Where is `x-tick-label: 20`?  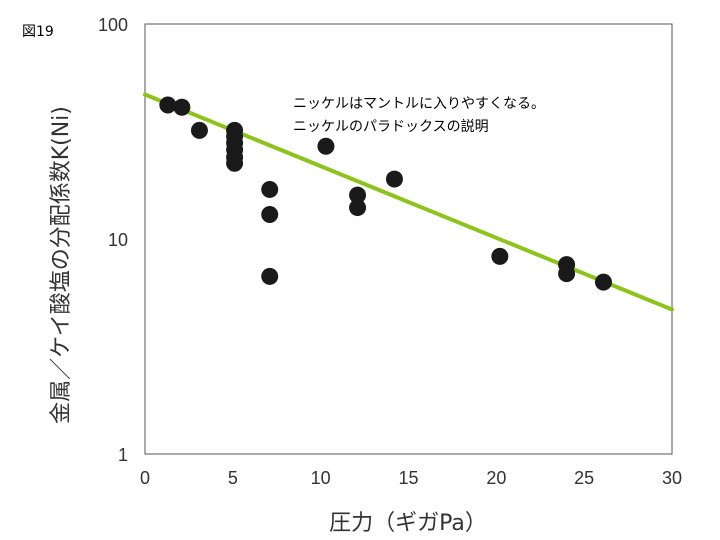 x-tick-label: 20 is located at coordinates (496, 478).